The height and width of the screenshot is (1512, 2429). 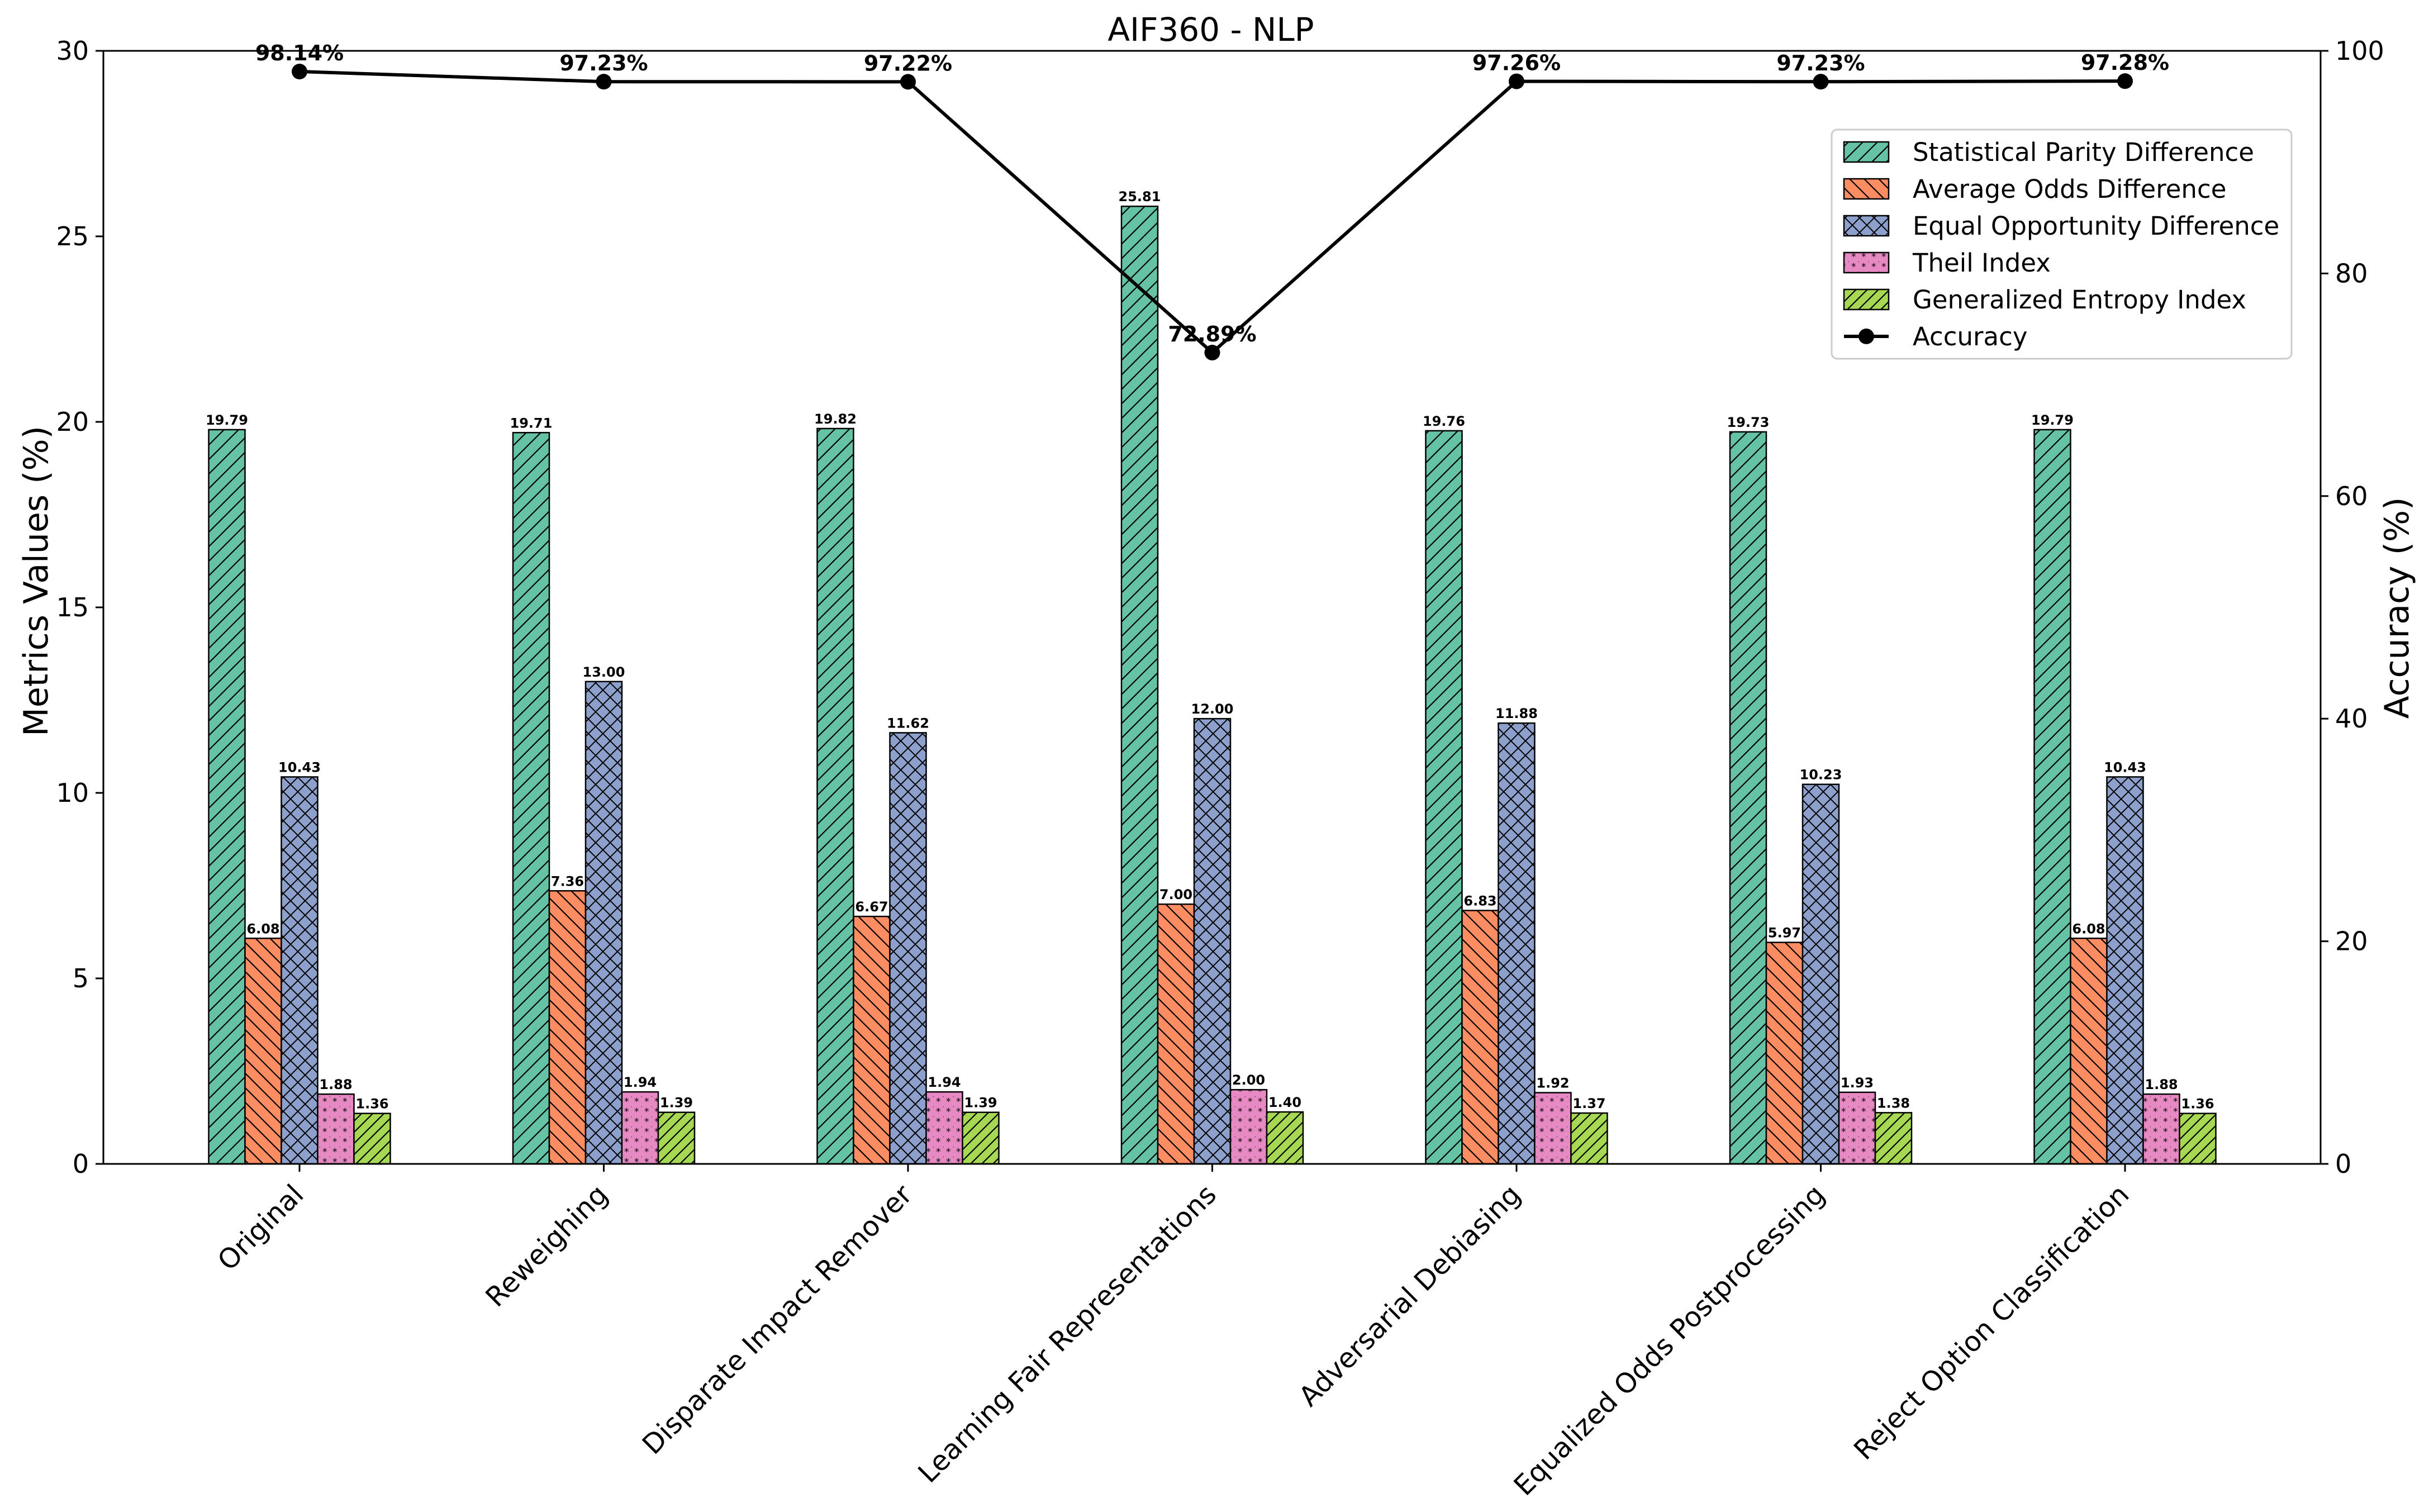 What do you see at coordinates (1140, 197) in the screenshot?
I see `bar-value-label: 25.81` at bounding box center [1140, 197].